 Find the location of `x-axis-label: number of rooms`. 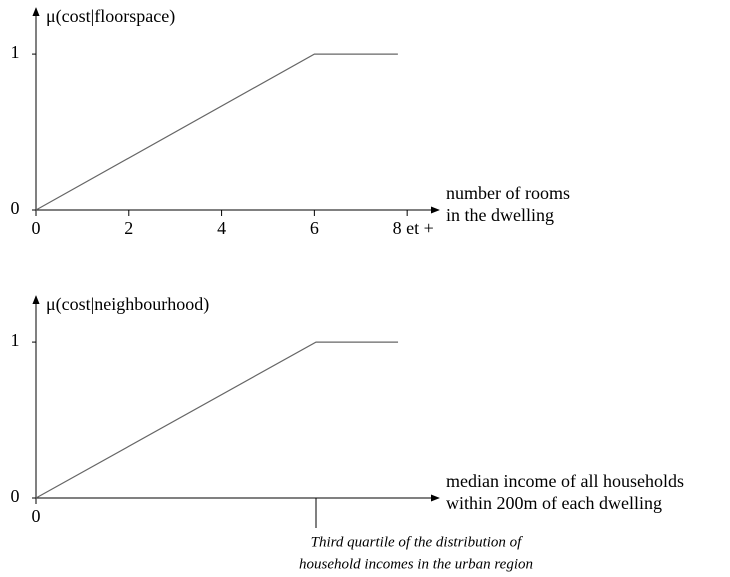

x-axis-label: number of rooms is located at coordinates (508, 193).